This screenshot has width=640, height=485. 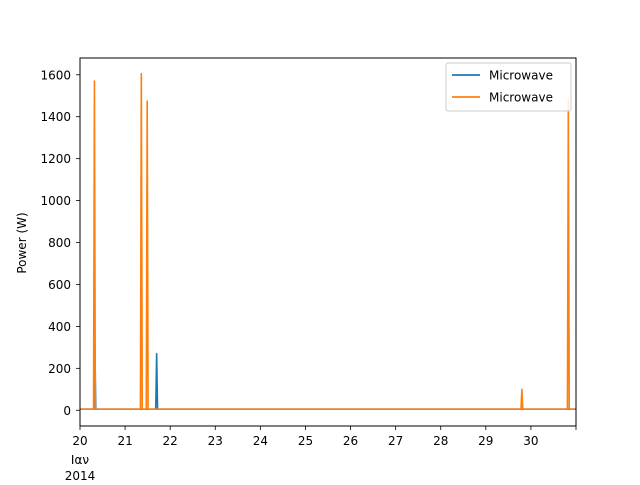 I want to click on x-tick-label: 28, so click(x=440, y=441).